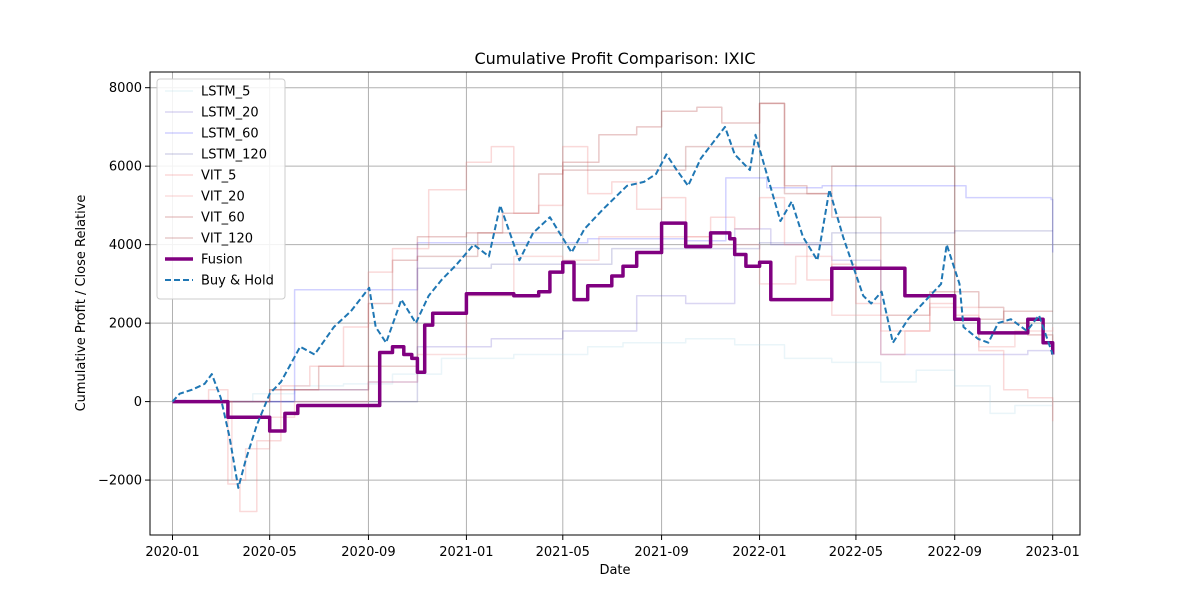  What do you see at coordinates (614, 58) in the screenshot?
I see `chart-title: Cumulative Profit Comparison: IXIC` at bounding box center [614, 58].